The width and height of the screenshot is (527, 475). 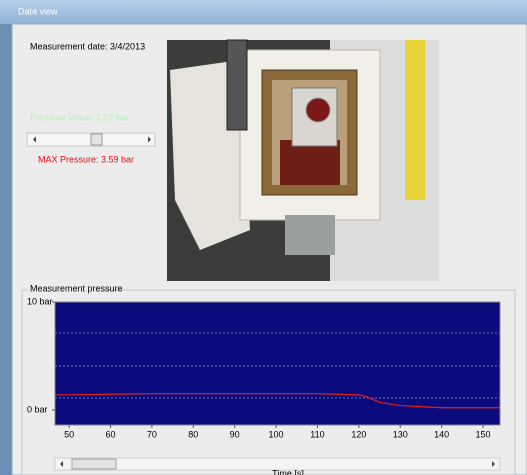 What do you see at coordinates (483, 434) in the screenshot?
I see `x-tick-label: 150` at bounding box center [483, 434].